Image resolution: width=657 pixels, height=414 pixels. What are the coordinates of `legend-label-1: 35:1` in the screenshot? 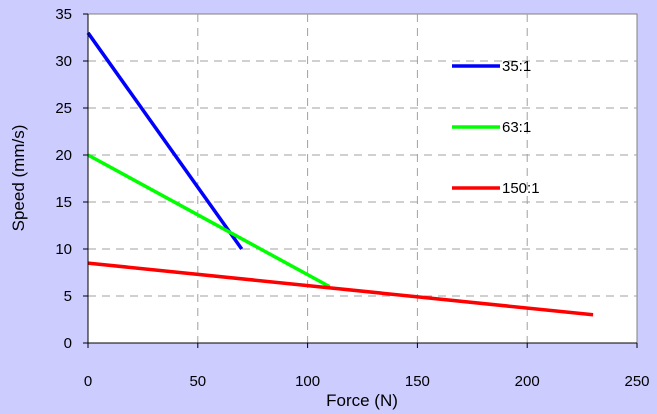 It's located at (516, 66).